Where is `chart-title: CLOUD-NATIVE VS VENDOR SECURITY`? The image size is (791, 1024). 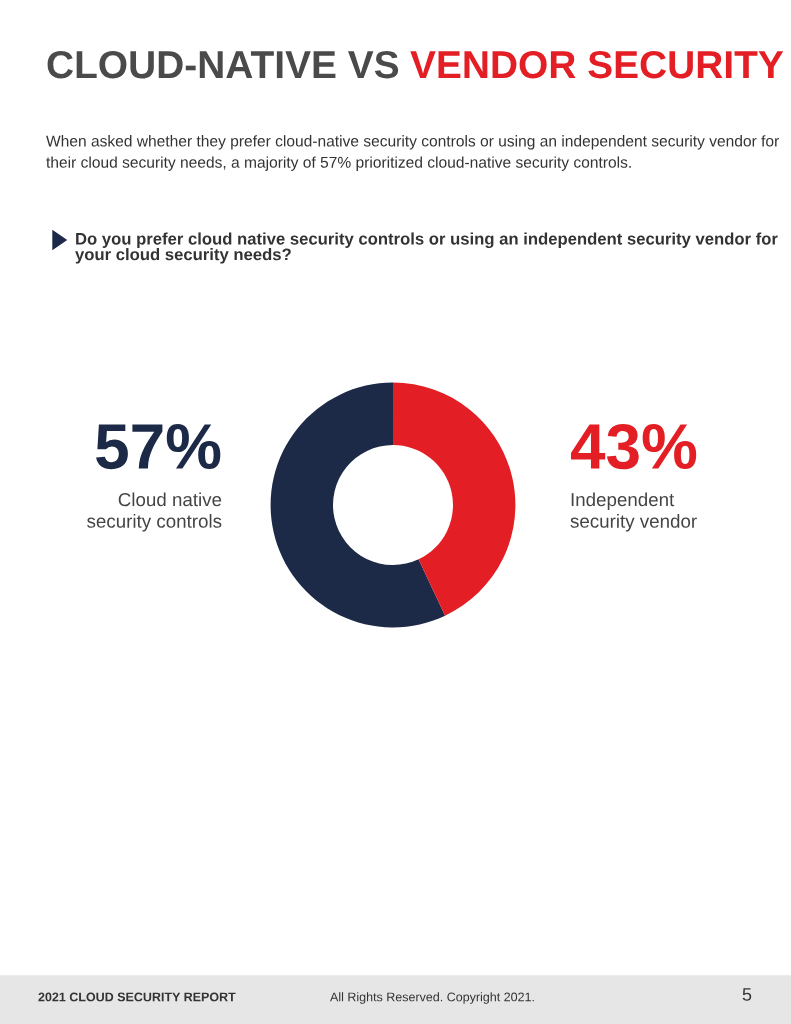
chart-title: CLOUD-NATIVE VS VENDOR SECURITY is located at coordinates (415, 64).